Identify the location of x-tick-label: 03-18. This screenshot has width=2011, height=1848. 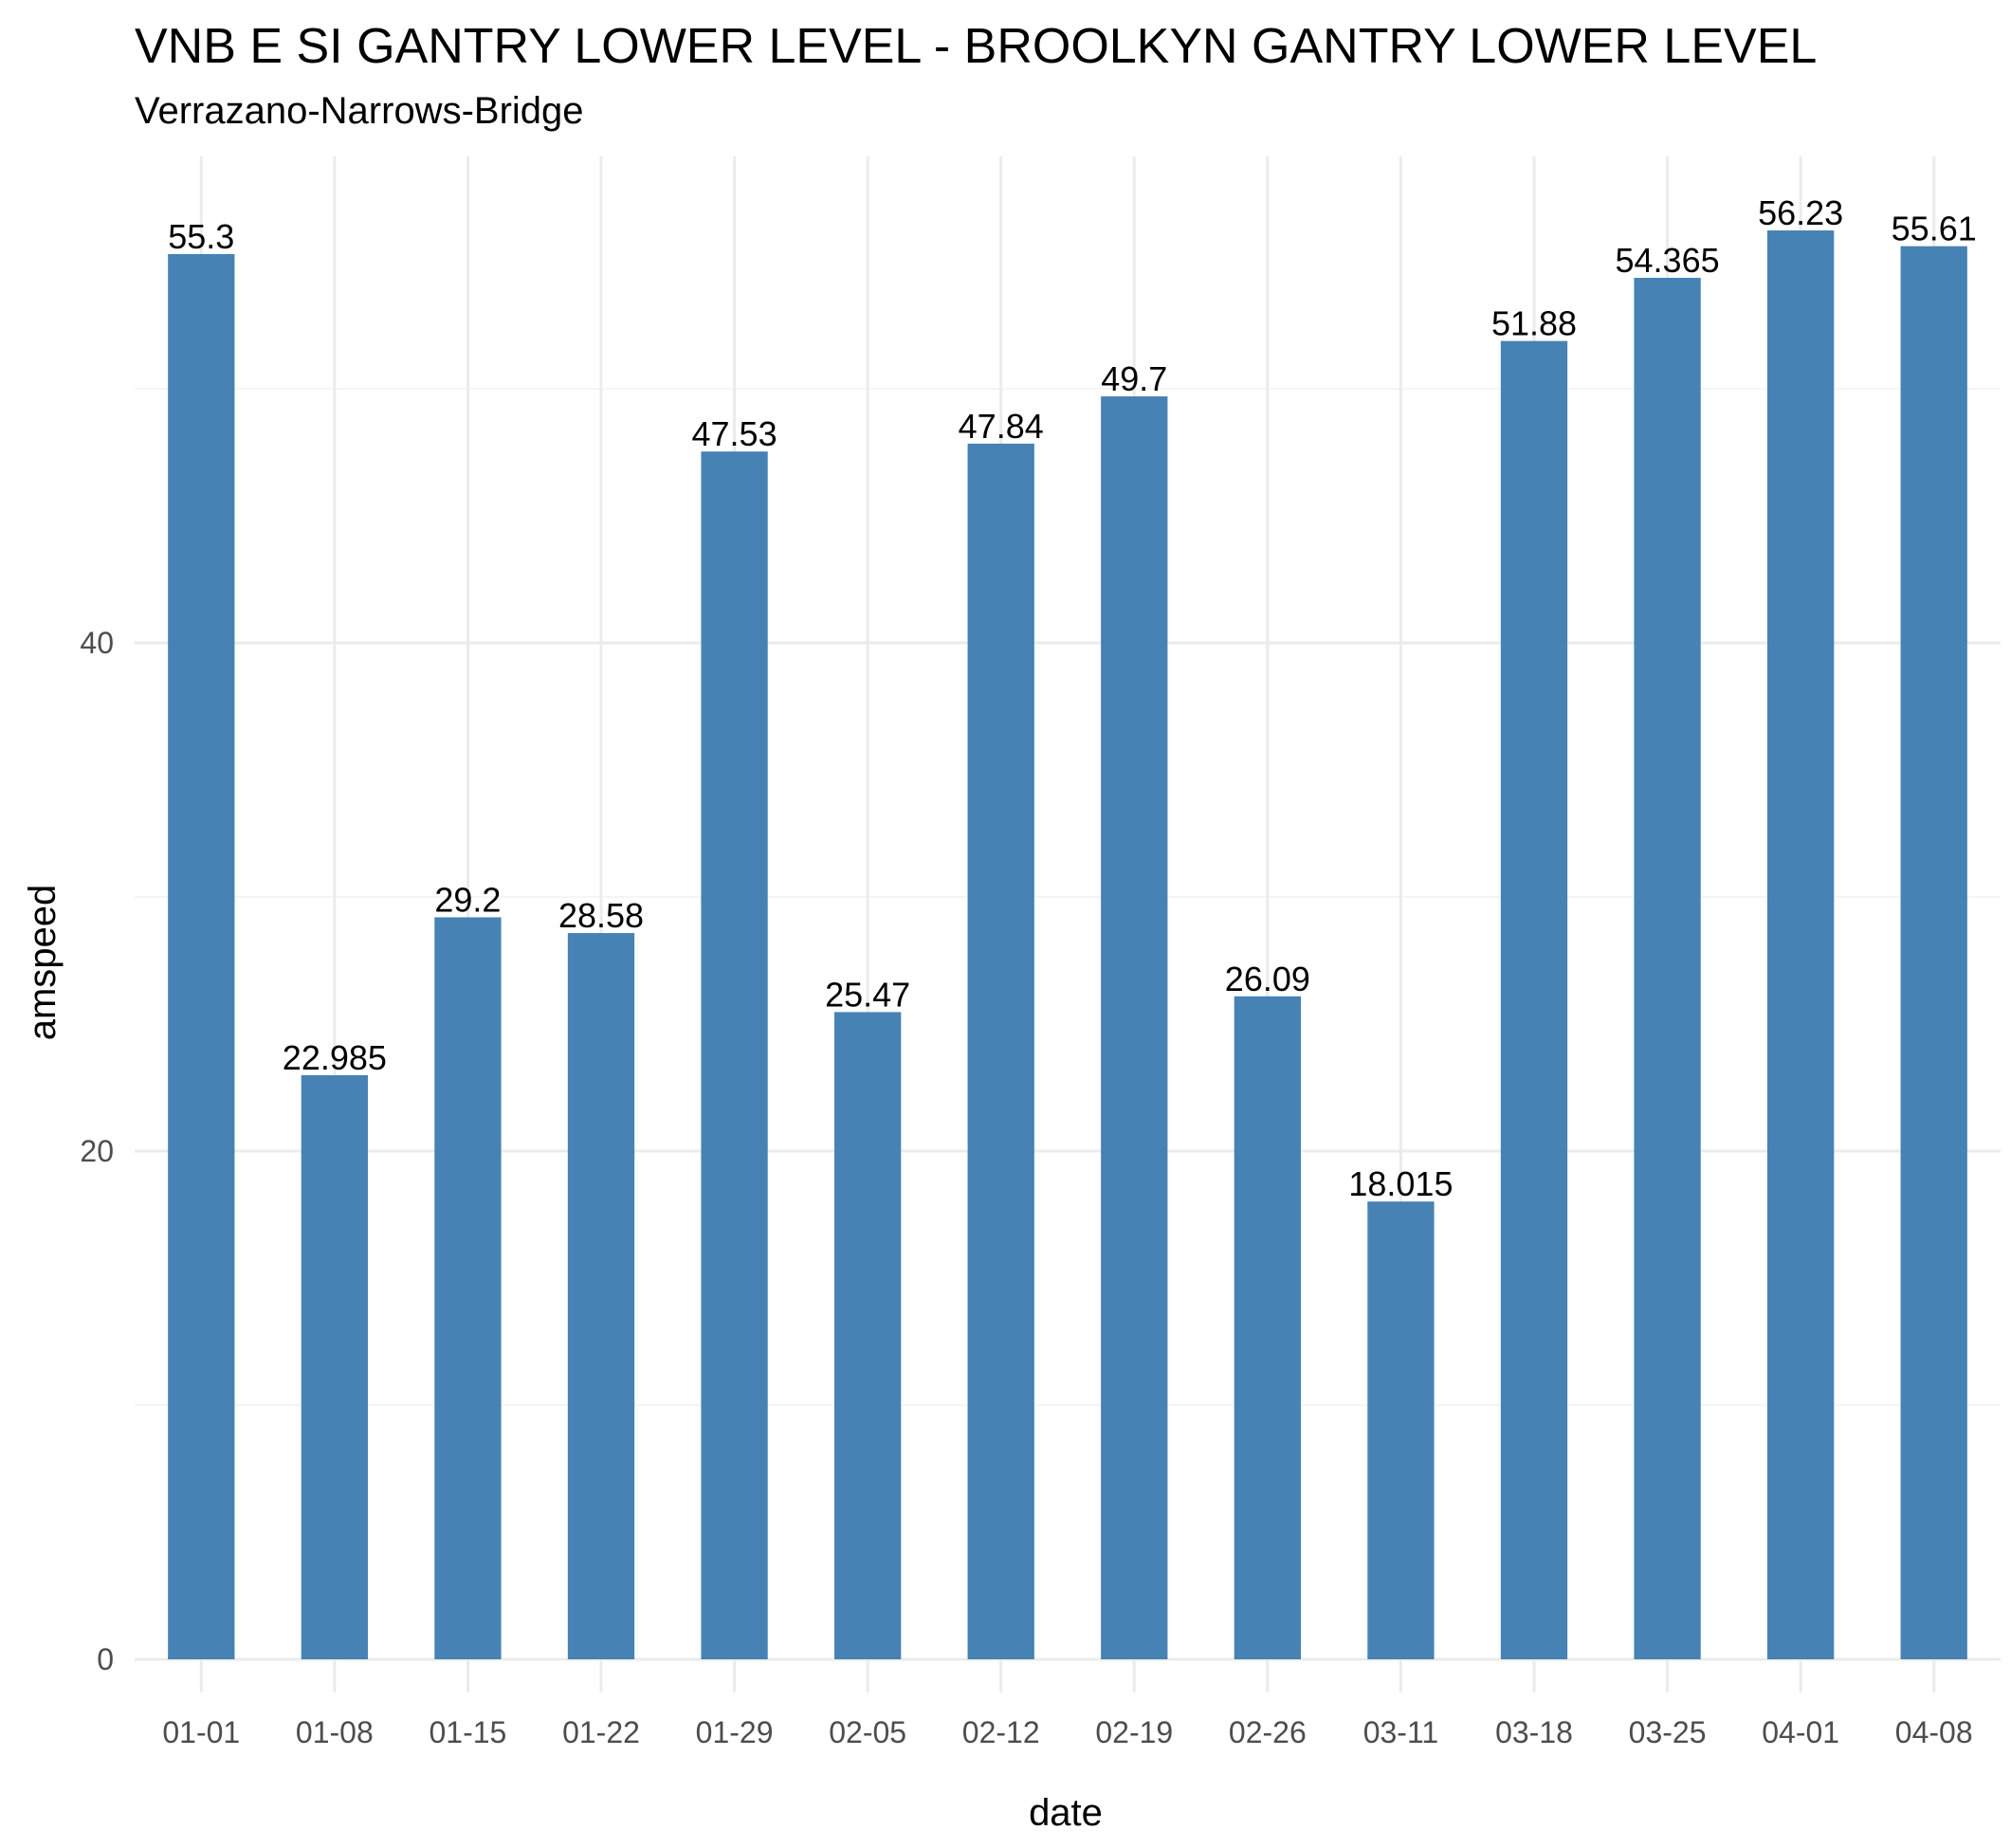
(1534, 1732).